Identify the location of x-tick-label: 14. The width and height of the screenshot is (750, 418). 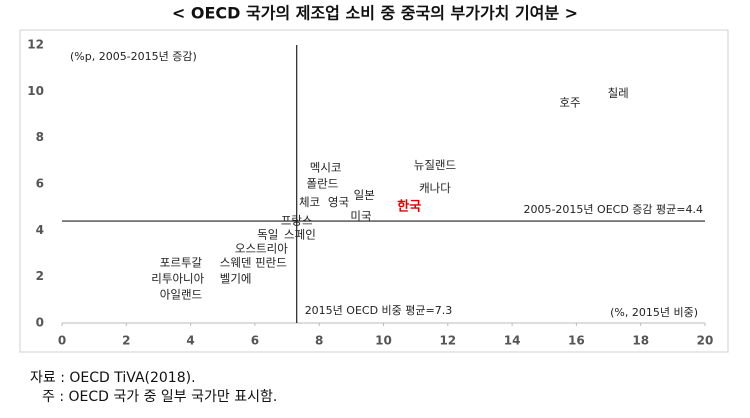
(512, 341).